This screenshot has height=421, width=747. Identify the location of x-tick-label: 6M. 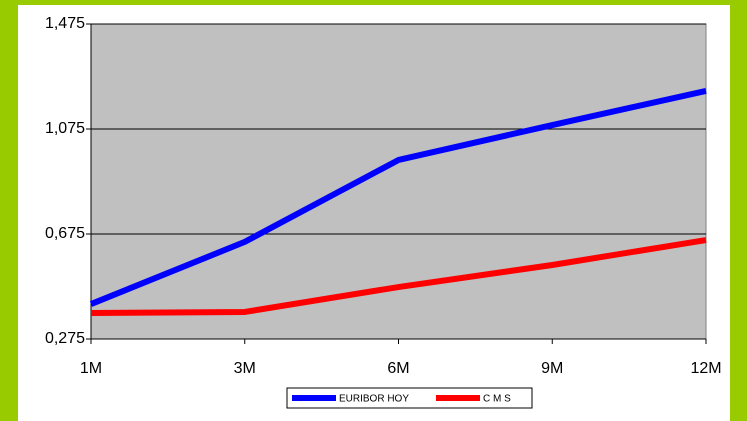
(398, 368).